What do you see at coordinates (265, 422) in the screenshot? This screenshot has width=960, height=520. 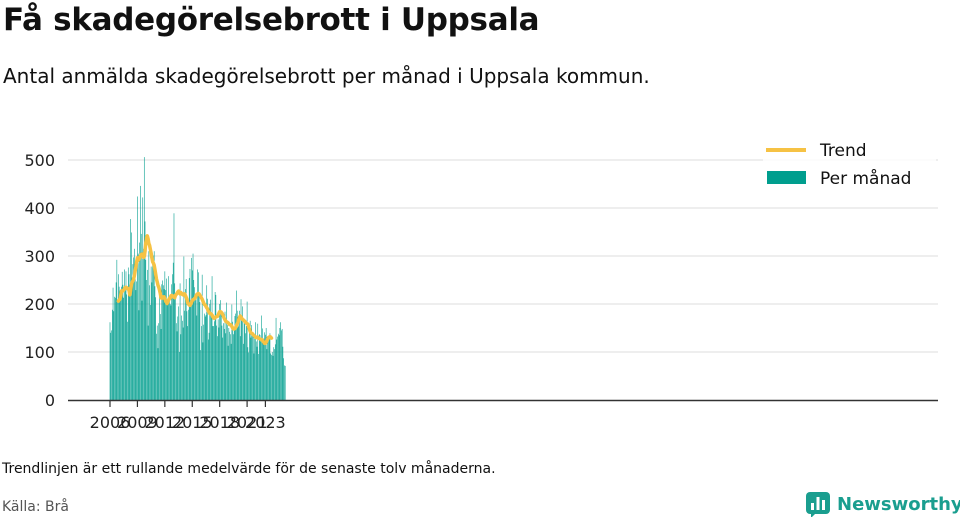 I see `x-tick-label: 2023` at bounding box center [265, 422].